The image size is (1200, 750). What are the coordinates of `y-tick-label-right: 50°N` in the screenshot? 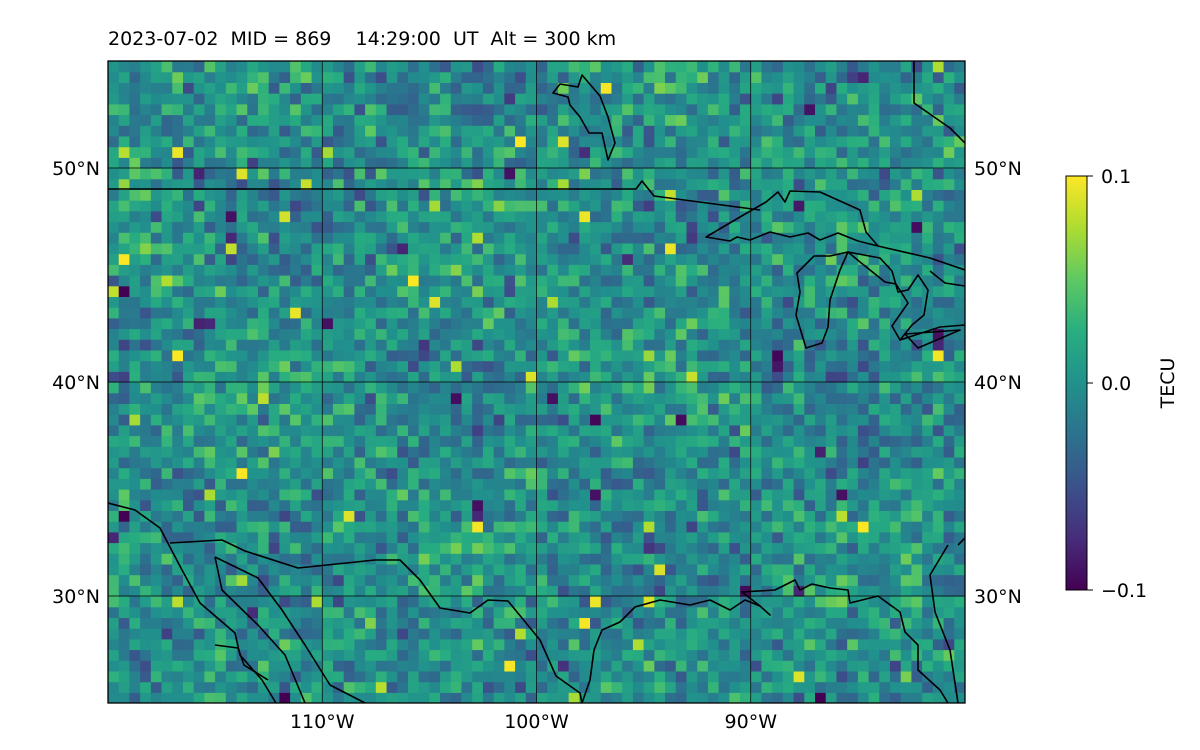 It's located at (998, 169).